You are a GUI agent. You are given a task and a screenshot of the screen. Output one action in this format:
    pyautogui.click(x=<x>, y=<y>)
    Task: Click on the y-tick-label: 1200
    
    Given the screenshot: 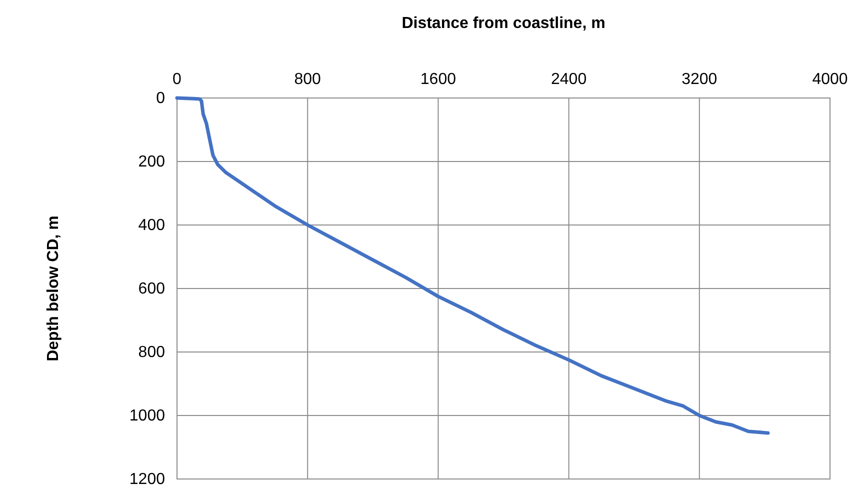 What is the action you would take?
    pyautogui.click(x=147, y=479)
    